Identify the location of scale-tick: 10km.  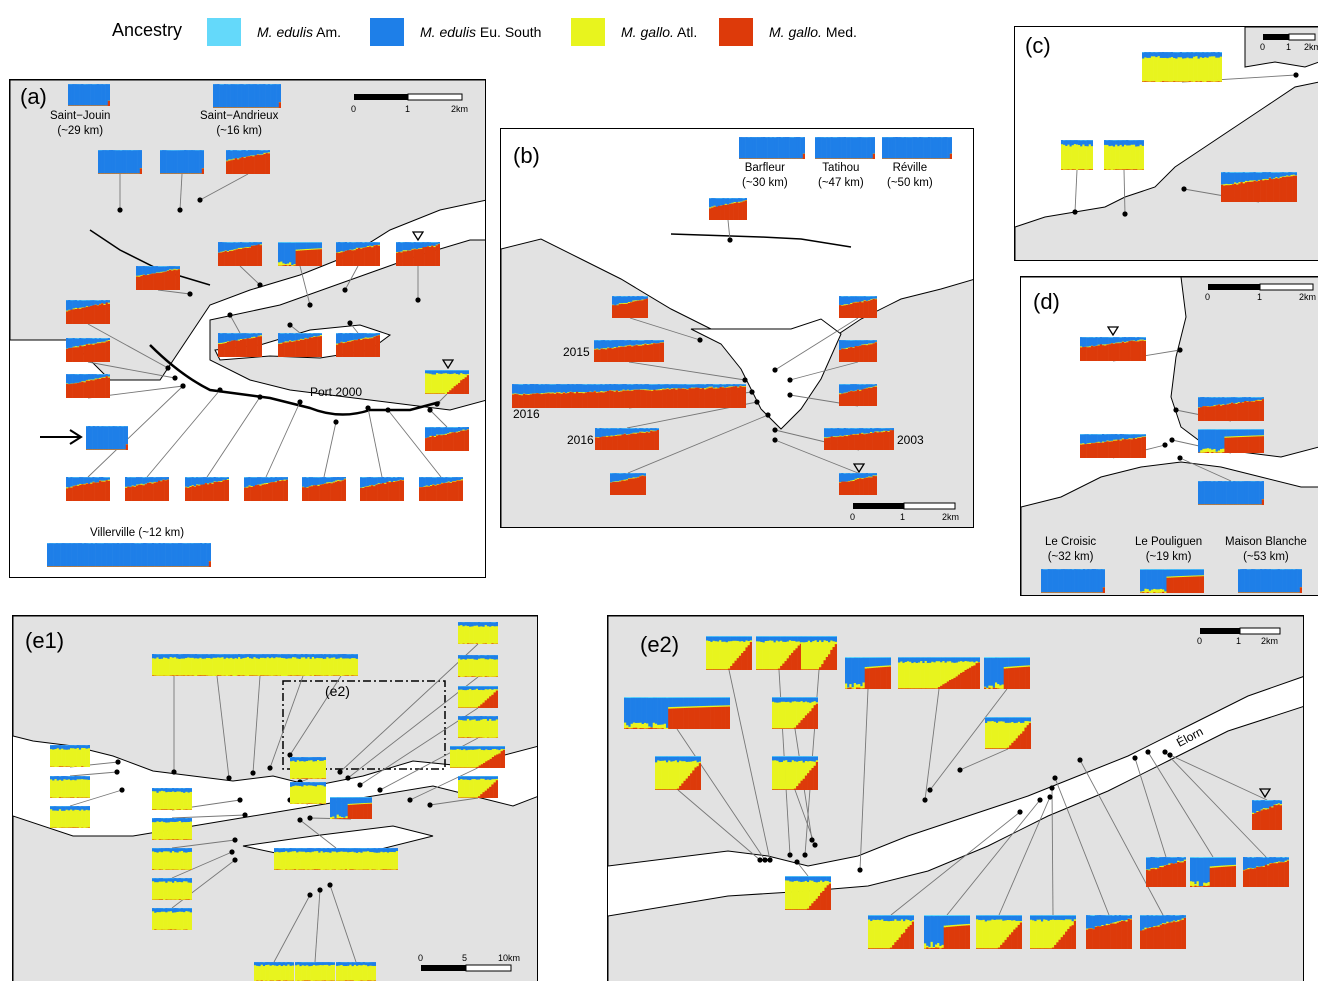
(509, 958).